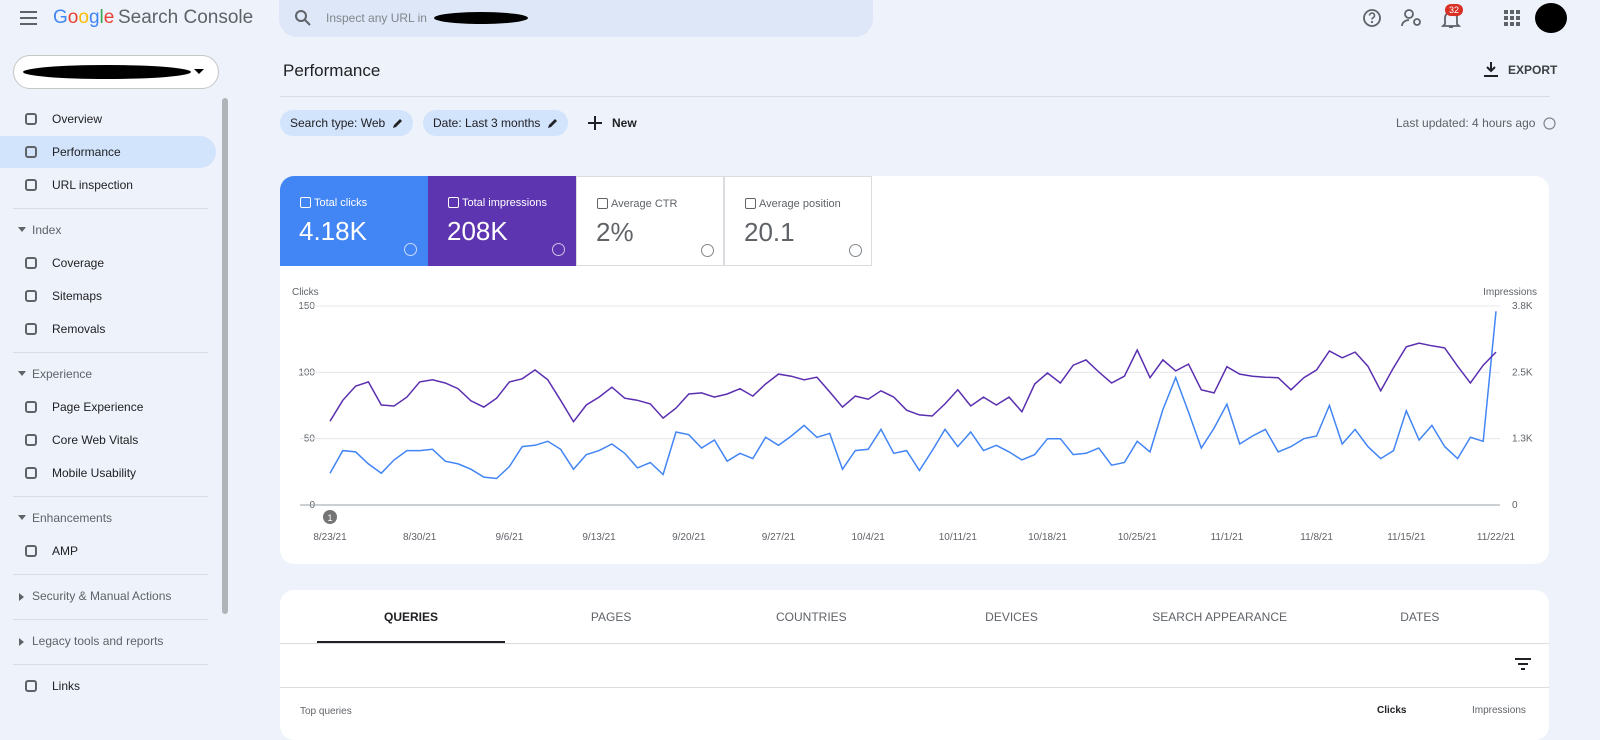 This screenshot has width=1600, height=740. I want to click on nav-section: Enhancements, so click(72, 518).